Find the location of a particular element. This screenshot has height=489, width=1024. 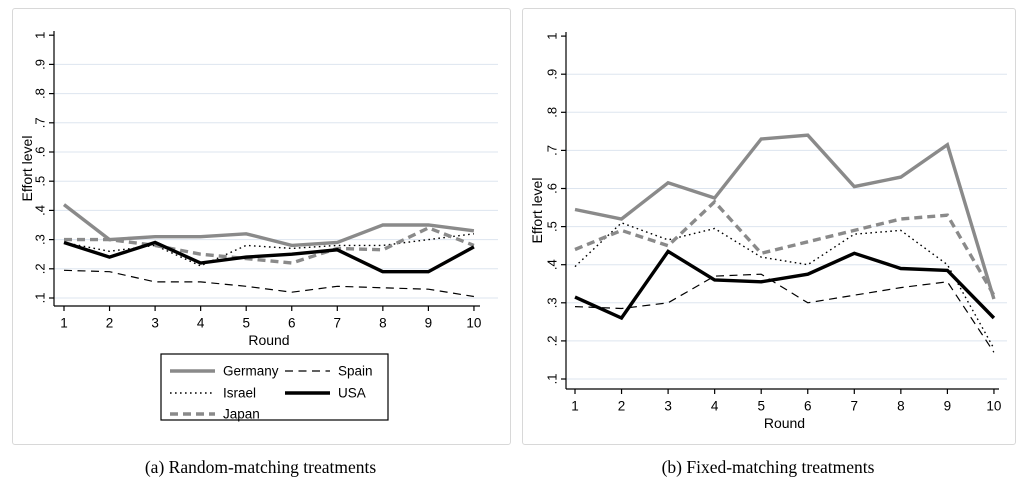

legend: Germany Israel Japan Spain USA is located at coordinates (274, 387).